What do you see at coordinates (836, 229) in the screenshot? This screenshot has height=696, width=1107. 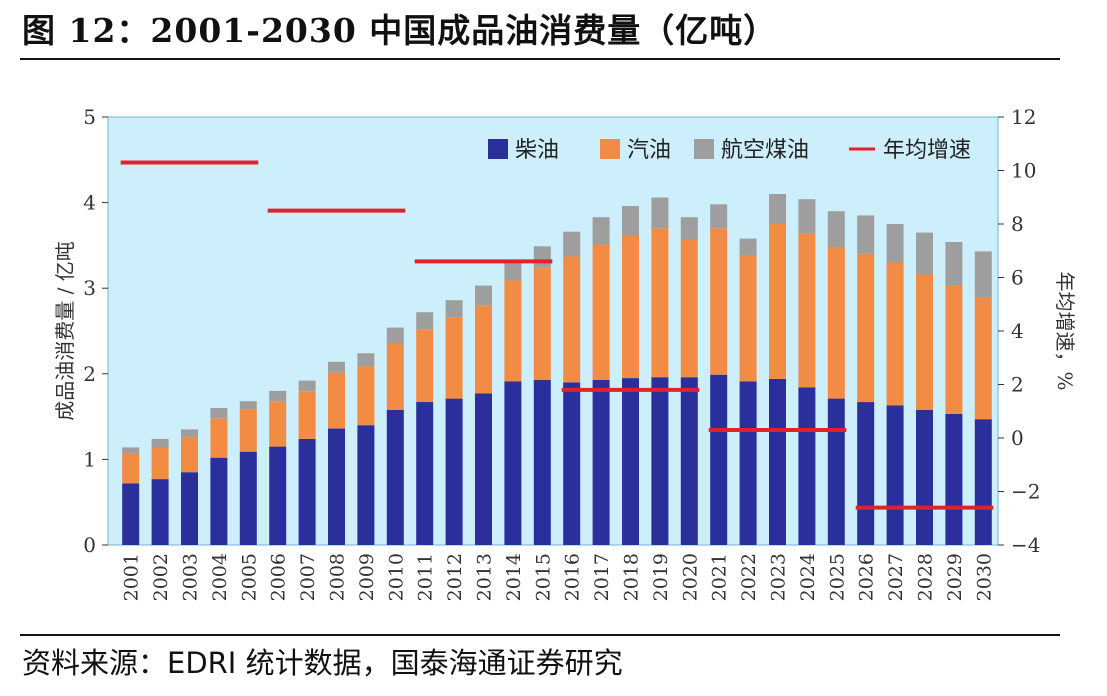 I see `bar-jet-fuel-2025` at bounding box center [836, 229].